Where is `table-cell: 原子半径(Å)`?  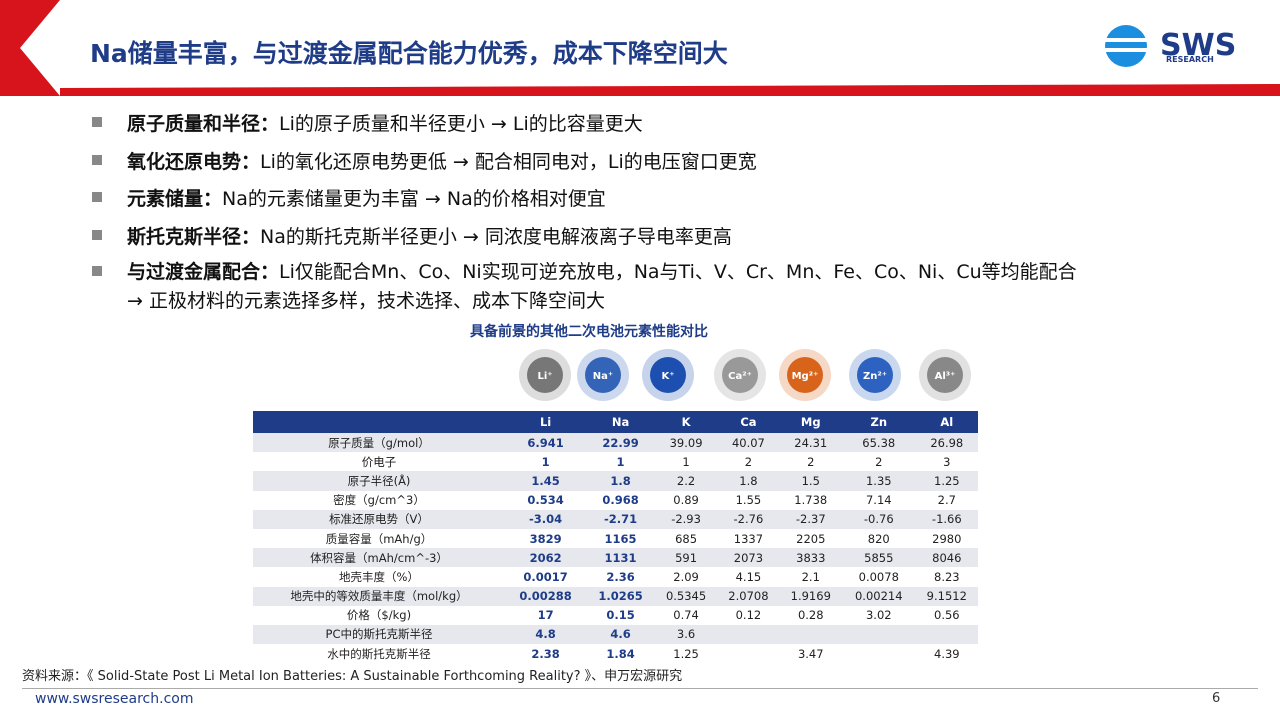
table-cell: 原子半径(Å) is located at coordinates (379, 481).